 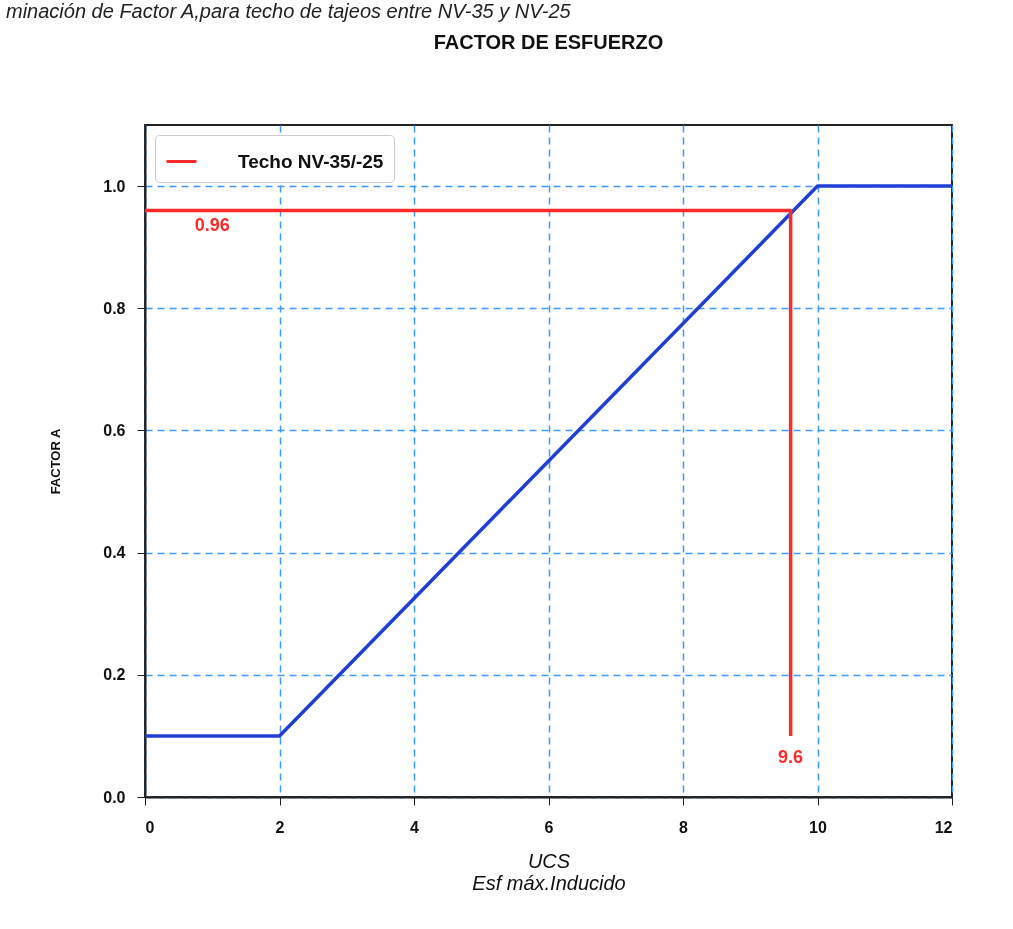 What do you see at coordinates (548, 42) in the screenshot?
I see `chart-title: FACTOR DE ESFUERZO` at bounding box center [548, 42].